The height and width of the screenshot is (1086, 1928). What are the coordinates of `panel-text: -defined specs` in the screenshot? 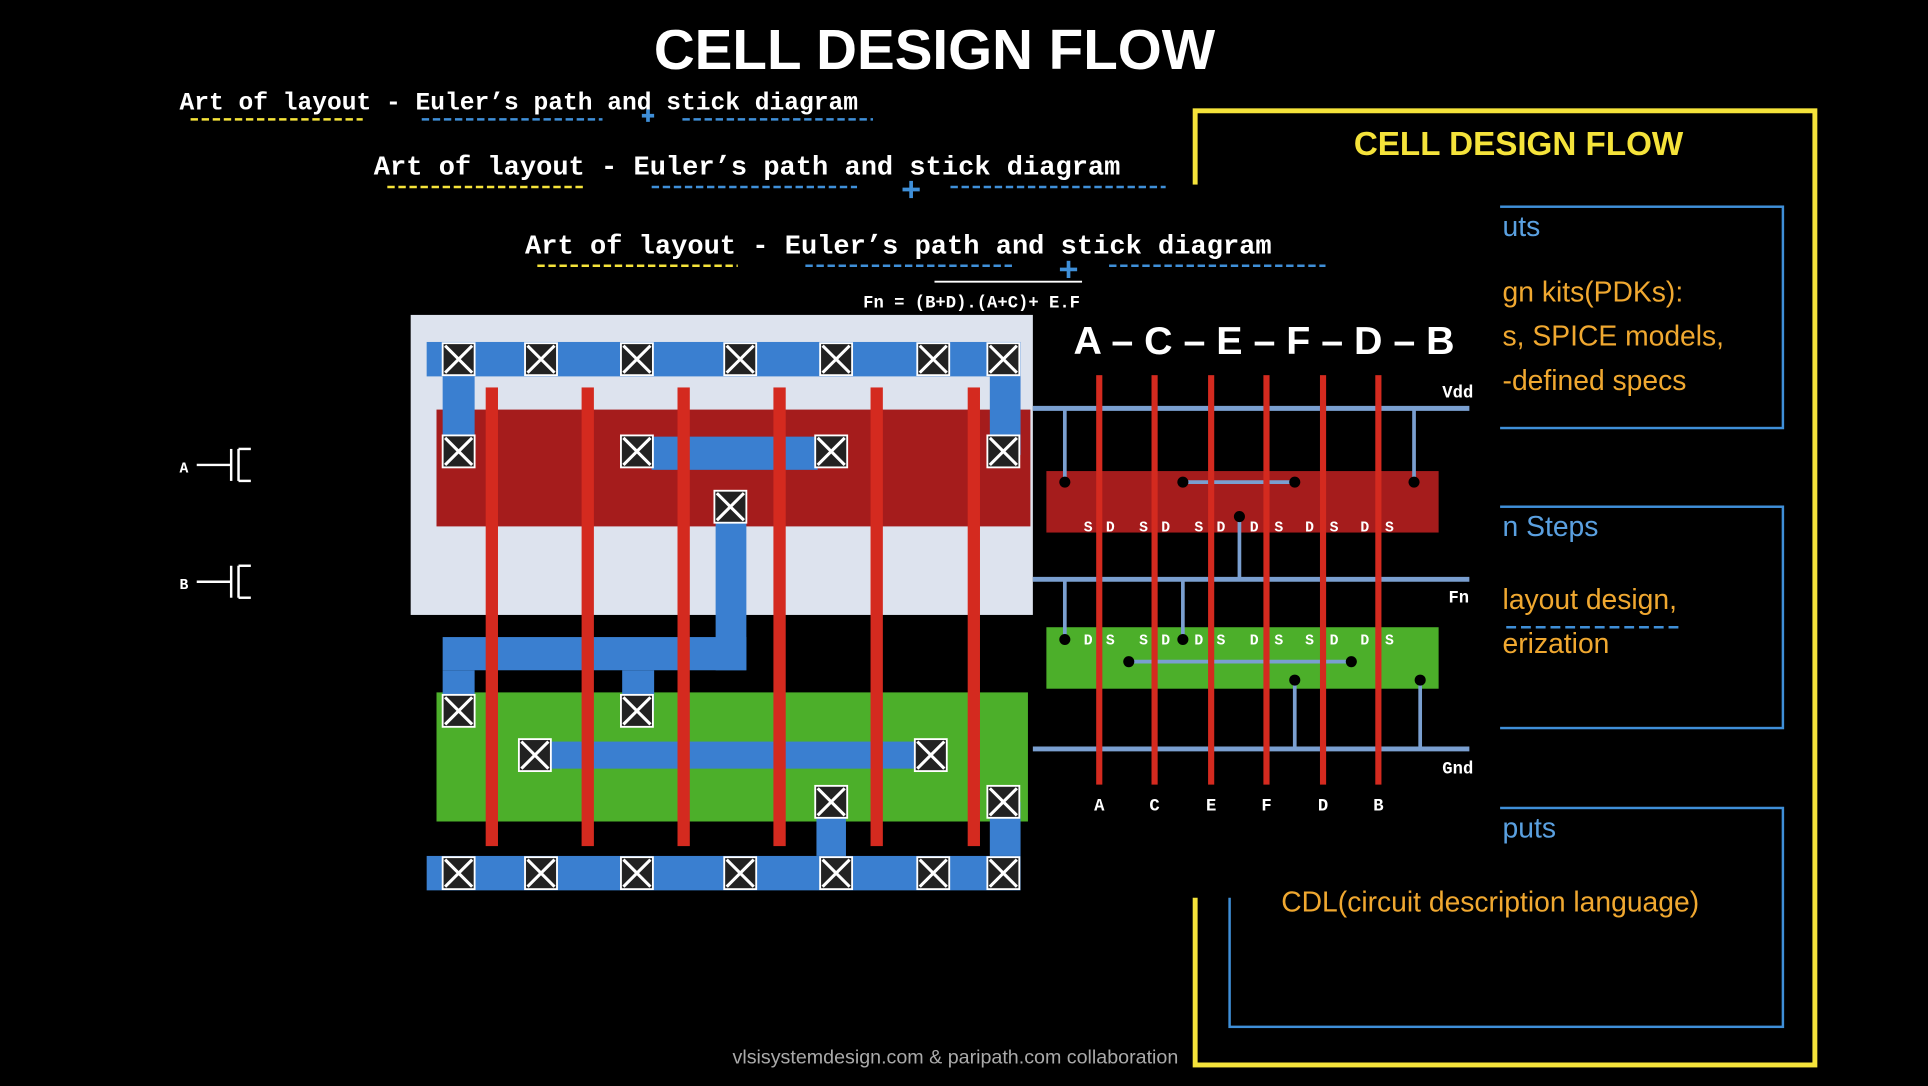 It's located at (1595, 380).